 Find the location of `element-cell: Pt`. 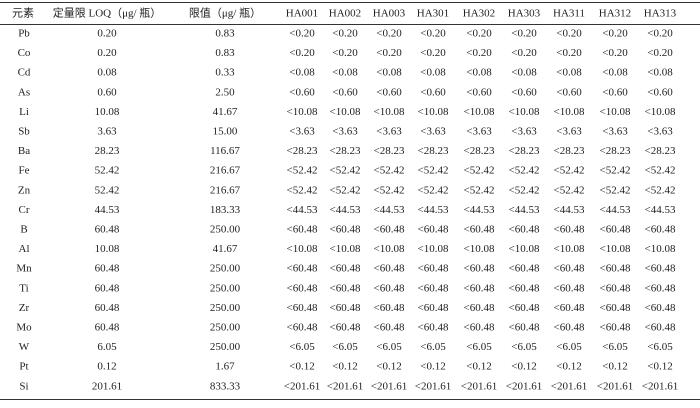

element-cell: Pt is located at coordinates (23, 367).